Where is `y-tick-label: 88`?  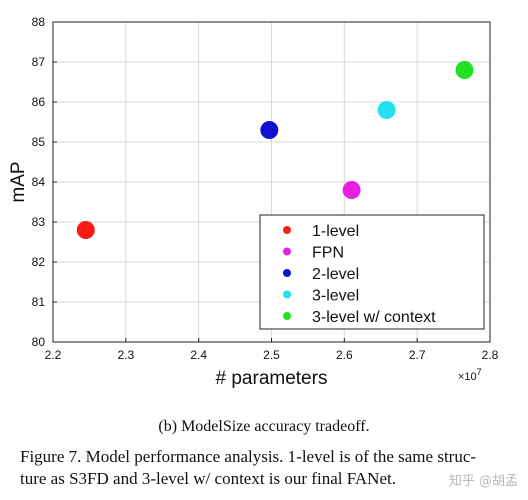
y-tick-label: 88 is located at coordinates (39, 22).